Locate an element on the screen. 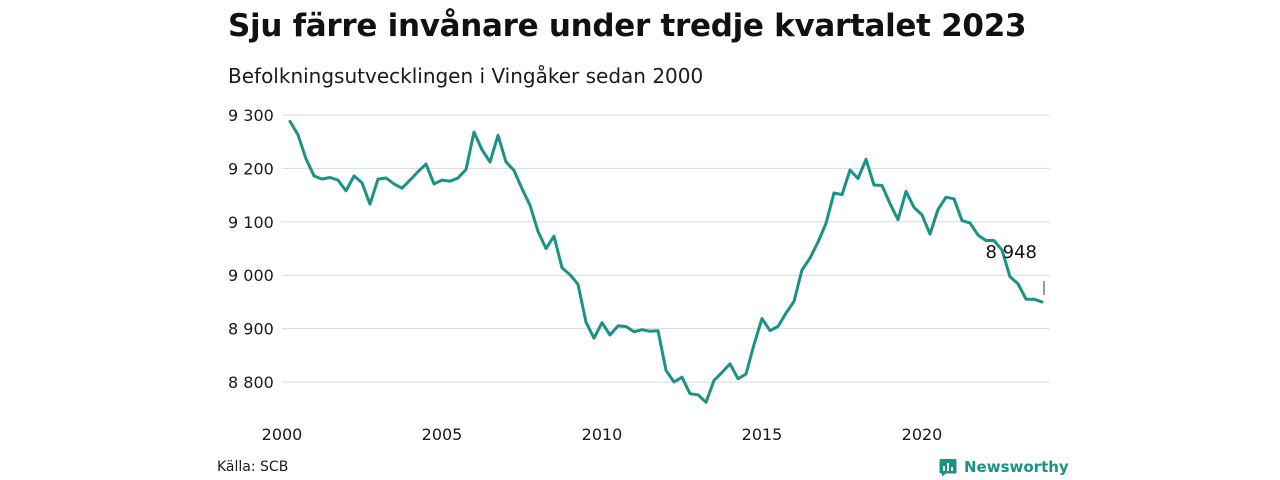 This screenshot has width=1280, height=480. brand-name: Newsworthy is located at coordinates (1016, 467).